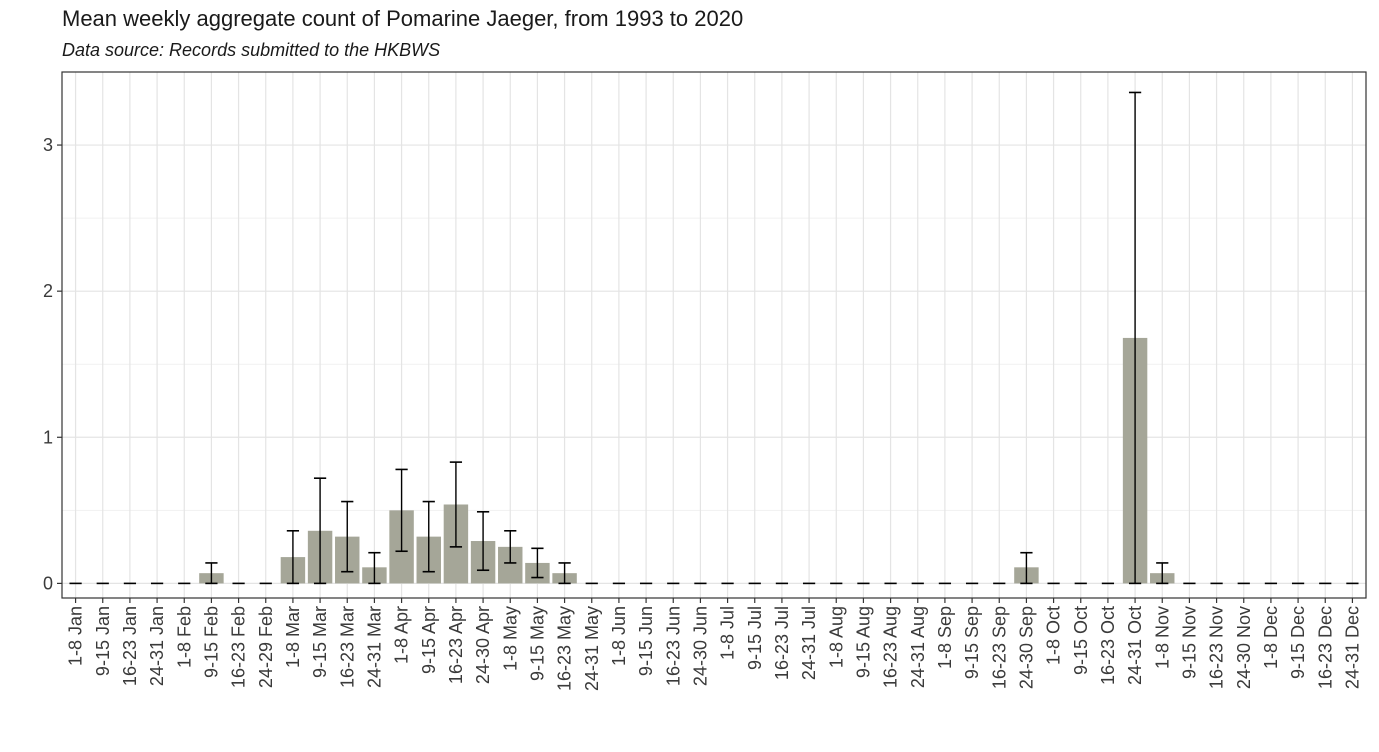 This screenshot has height=752, width=1379. I want to click on x-tick-label: 24-31 Aug, so click(918, 647).